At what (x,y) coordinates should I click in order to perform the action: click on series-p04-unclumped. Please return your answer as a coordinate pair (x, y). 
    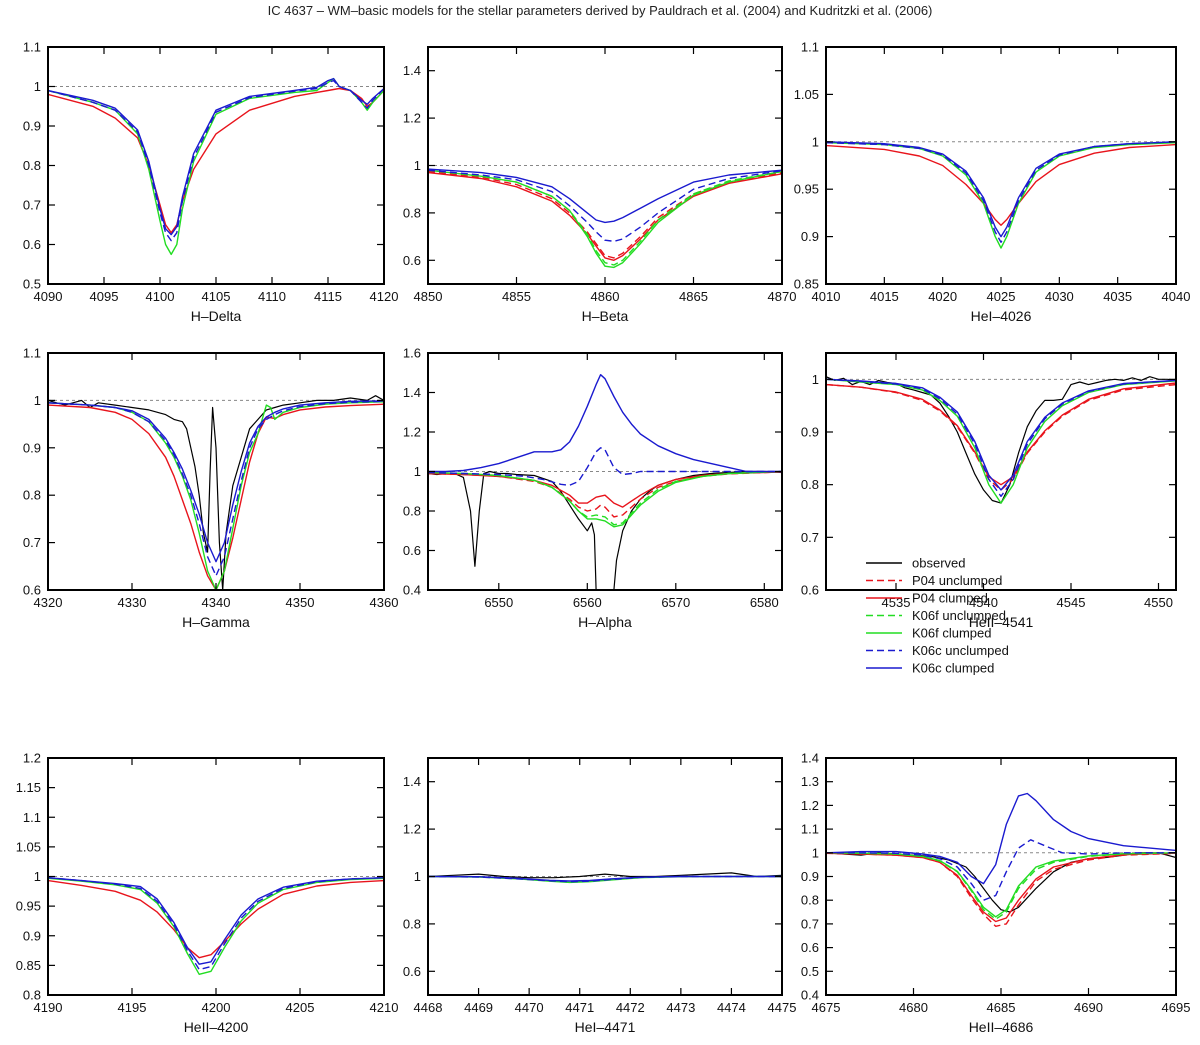
    Looking at the image, I should click on (1001, 437).